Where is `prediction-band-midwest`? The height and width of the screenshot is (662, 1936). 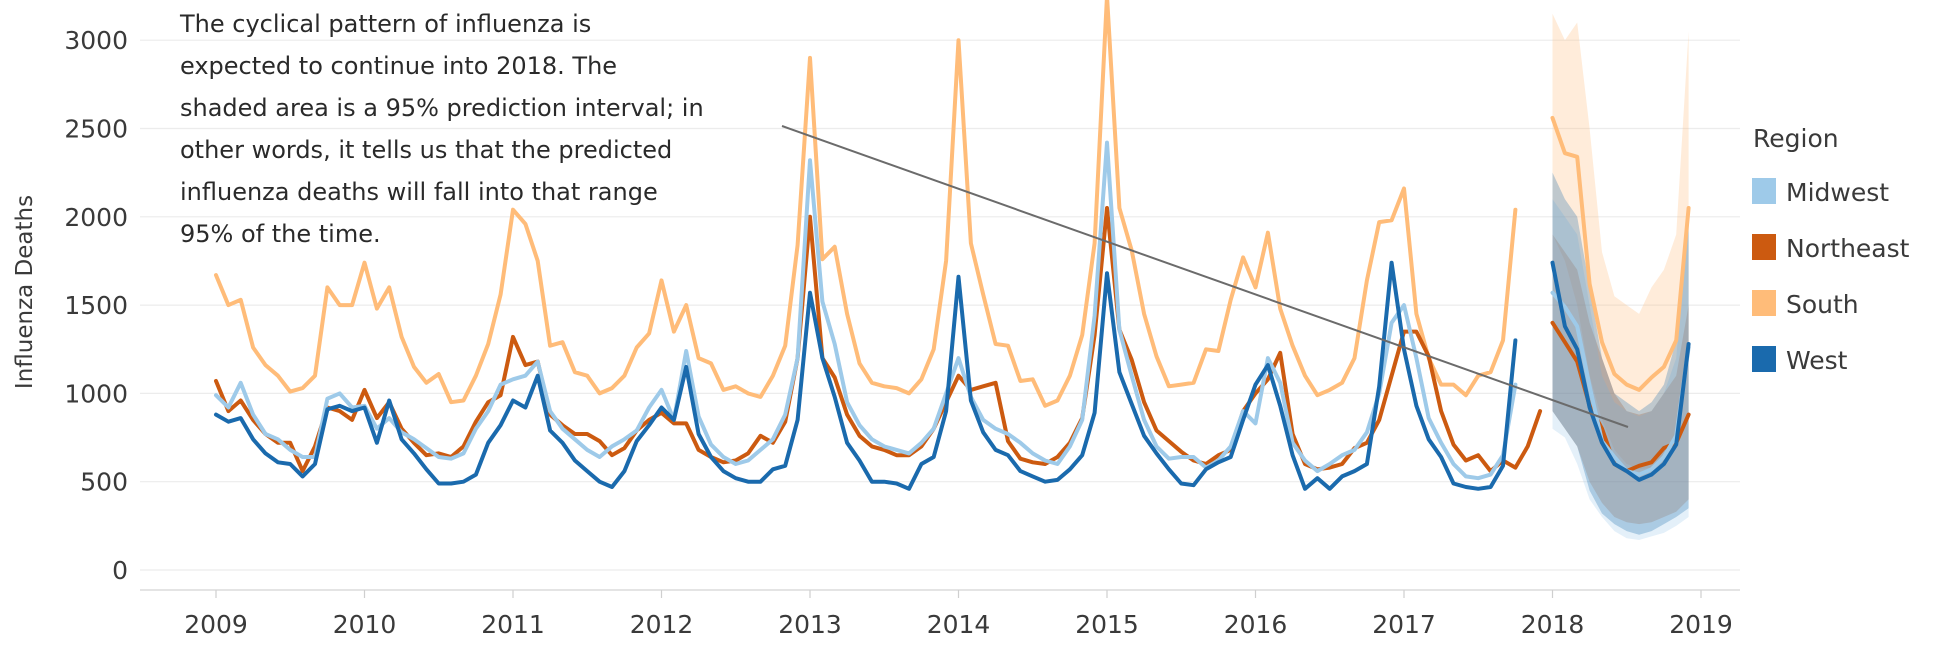
prediction-band-midwest is located at coordinates (1620, 369).